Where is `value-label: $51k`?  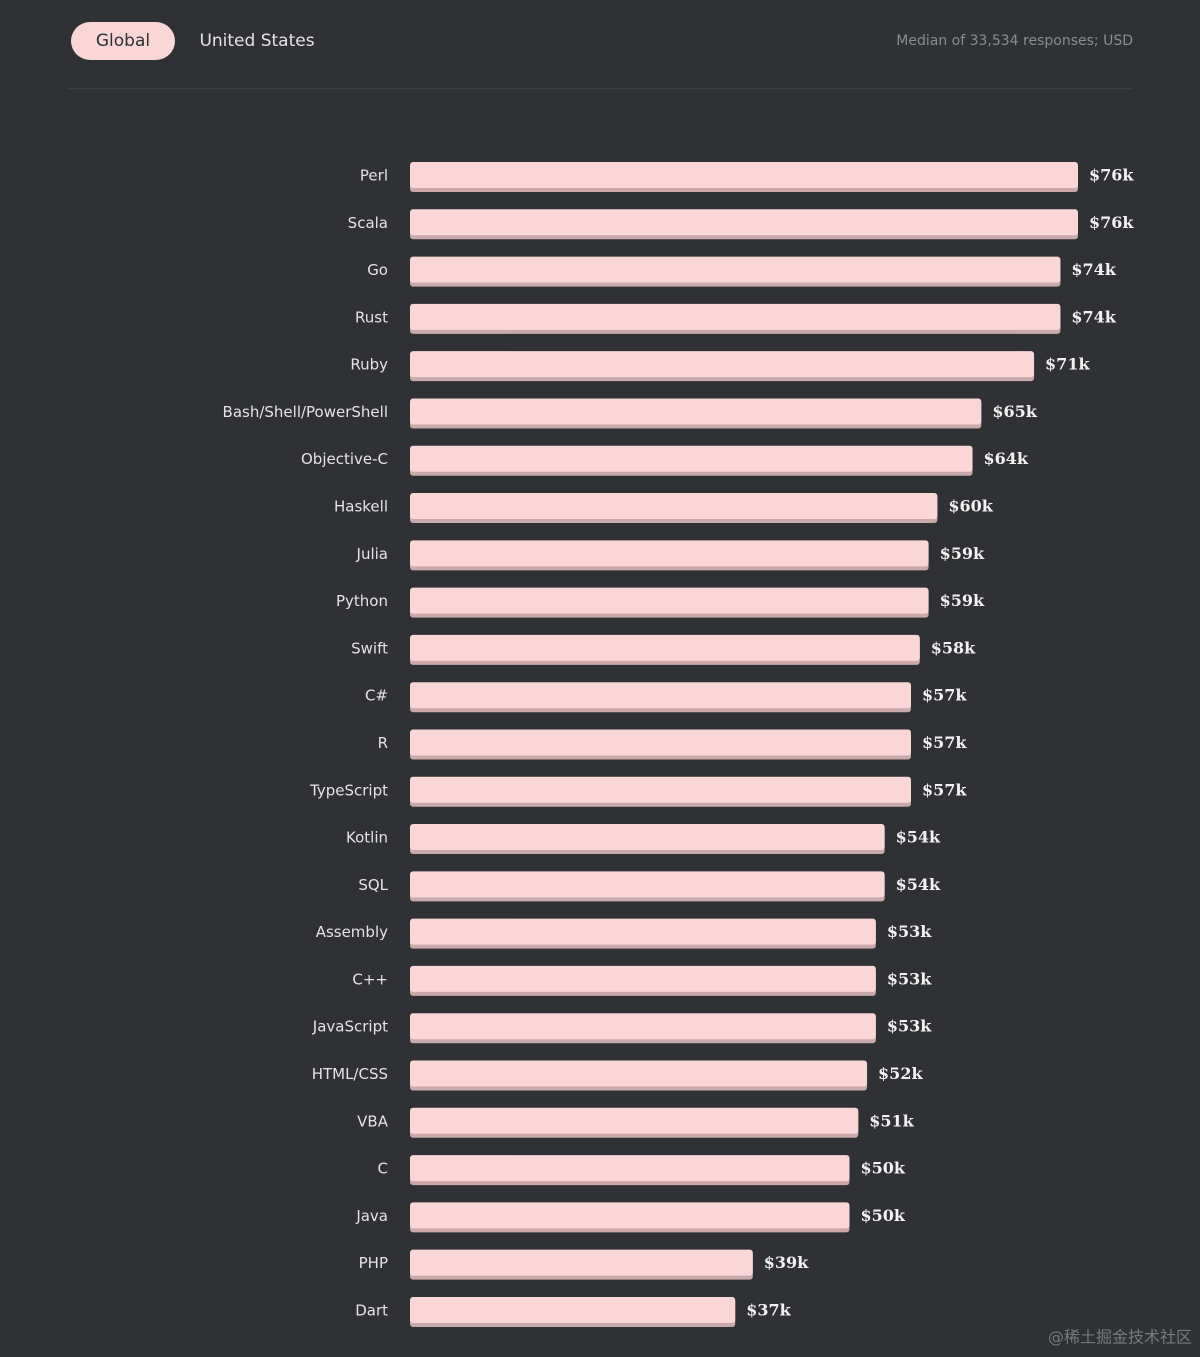 value-label: $51k is located at coordinates (891, 1120).